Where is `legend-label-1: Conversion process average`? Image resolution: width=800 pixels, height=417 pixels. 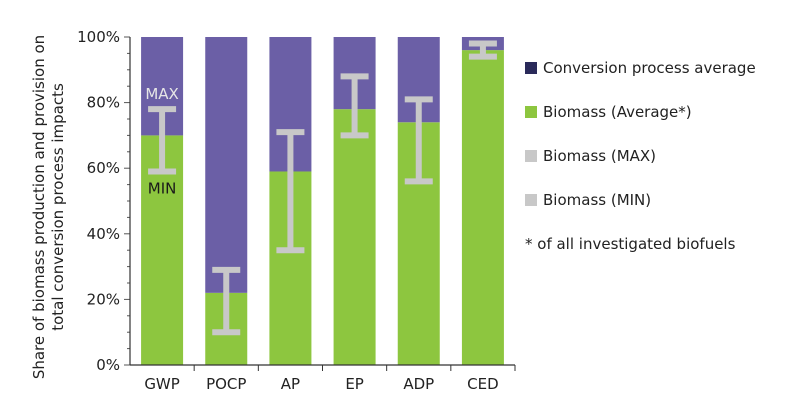 legend-label-1: Conversion process average is located at coordinates (649, 68).